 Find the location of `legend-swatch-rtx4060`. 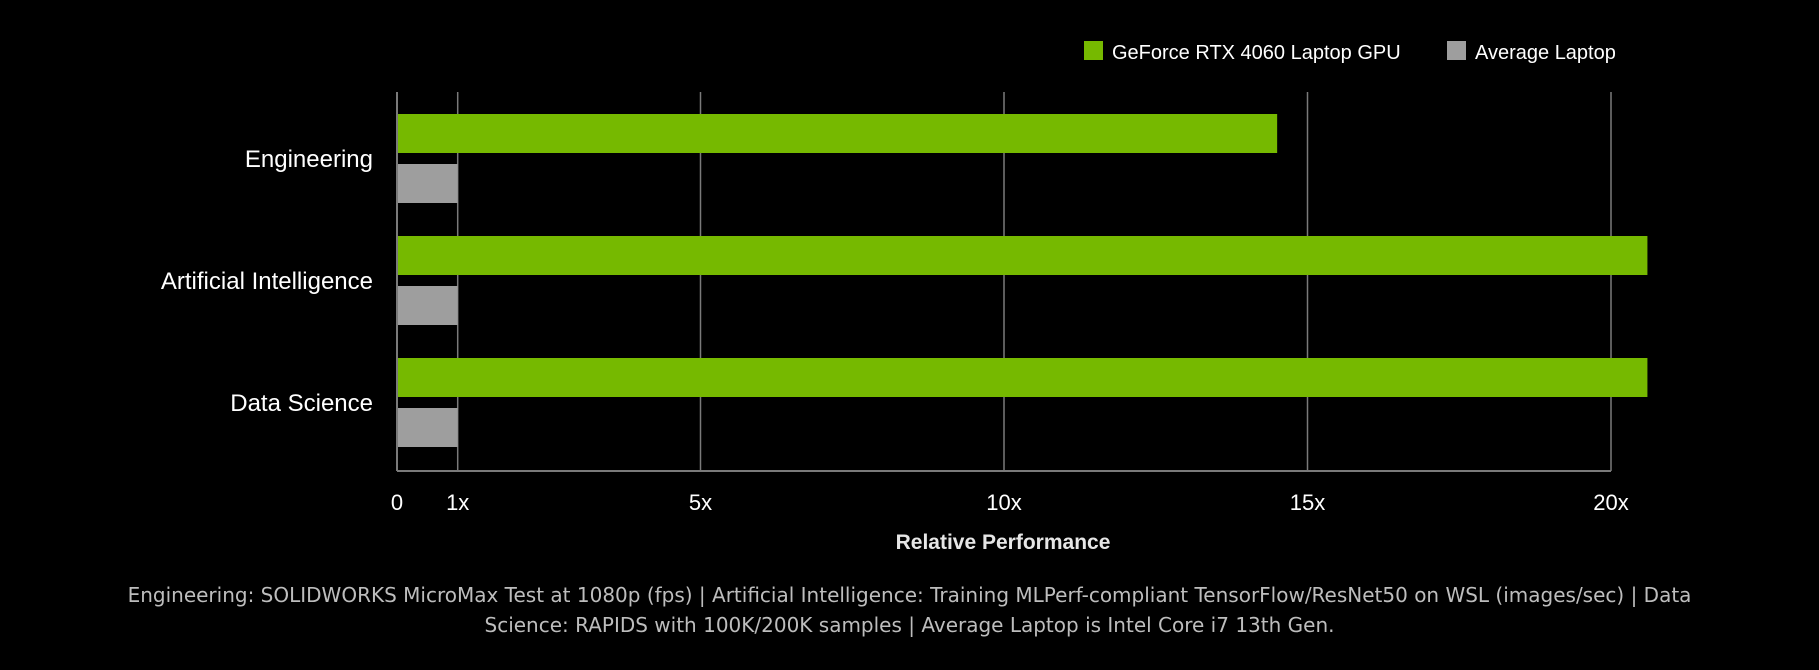

legend-swatch-rtx4060 is located at coordinates (1093, 50).